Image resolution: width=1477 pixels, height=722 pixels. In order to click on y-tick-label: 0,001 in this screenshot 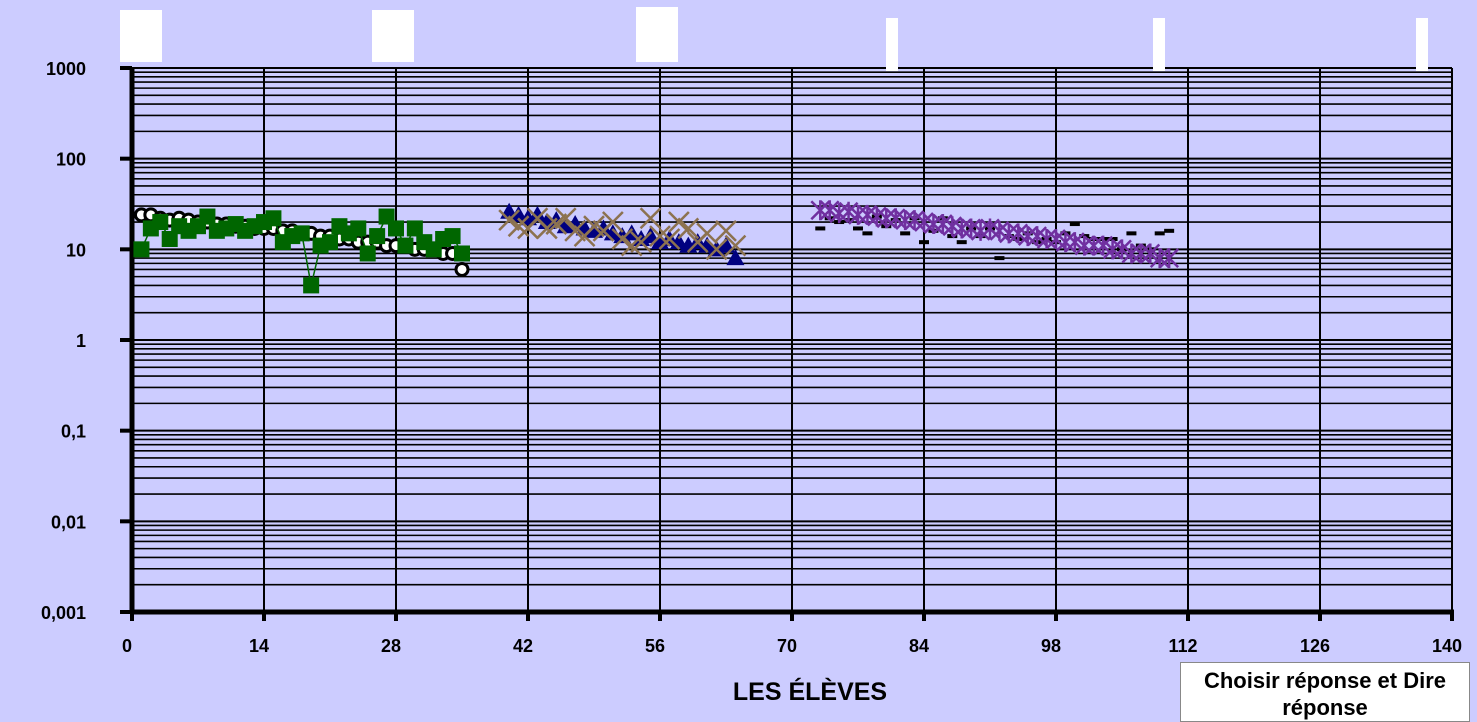, I will do `click(63, 613)`.